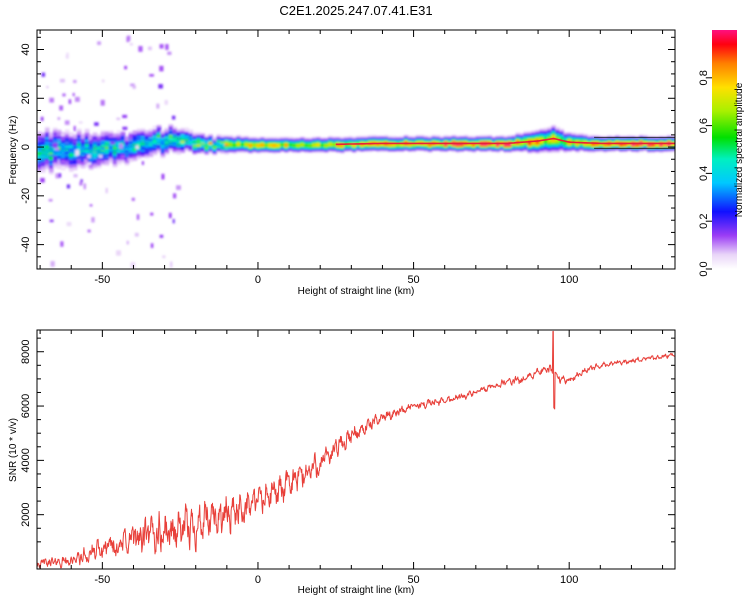  I want to click on y-tick-label: -40, so click(26, 245).